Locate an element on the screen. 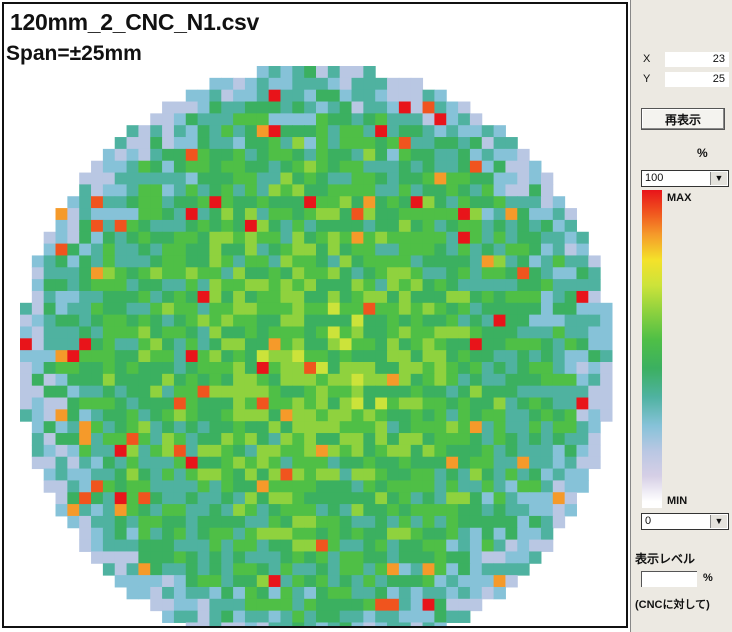 The height and width of the screenshot is (632, 732). scale-max-label: MAX is located at coordinates (679, 198).